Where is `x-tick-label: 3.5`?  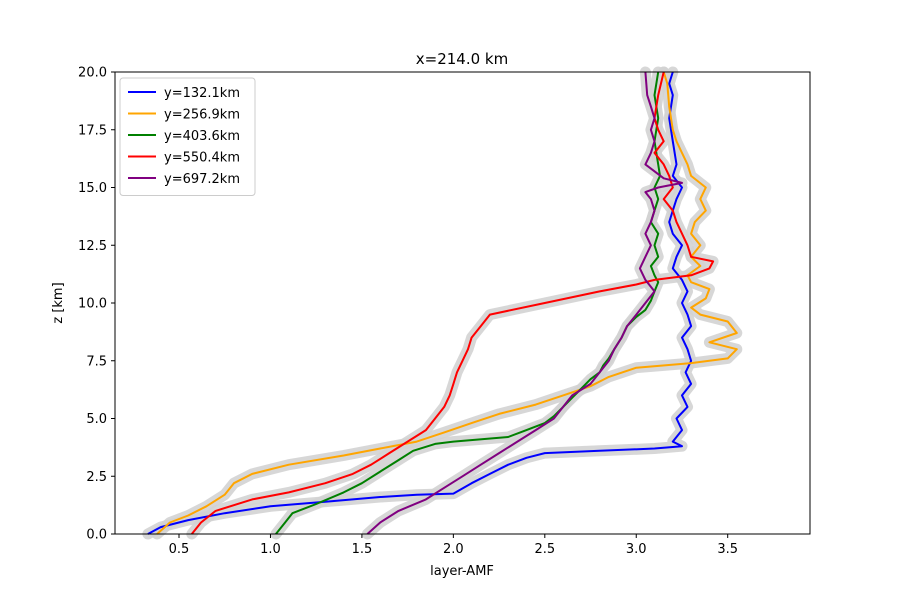
x-tick-label: 3.5 is located at coordinates (727, 549).